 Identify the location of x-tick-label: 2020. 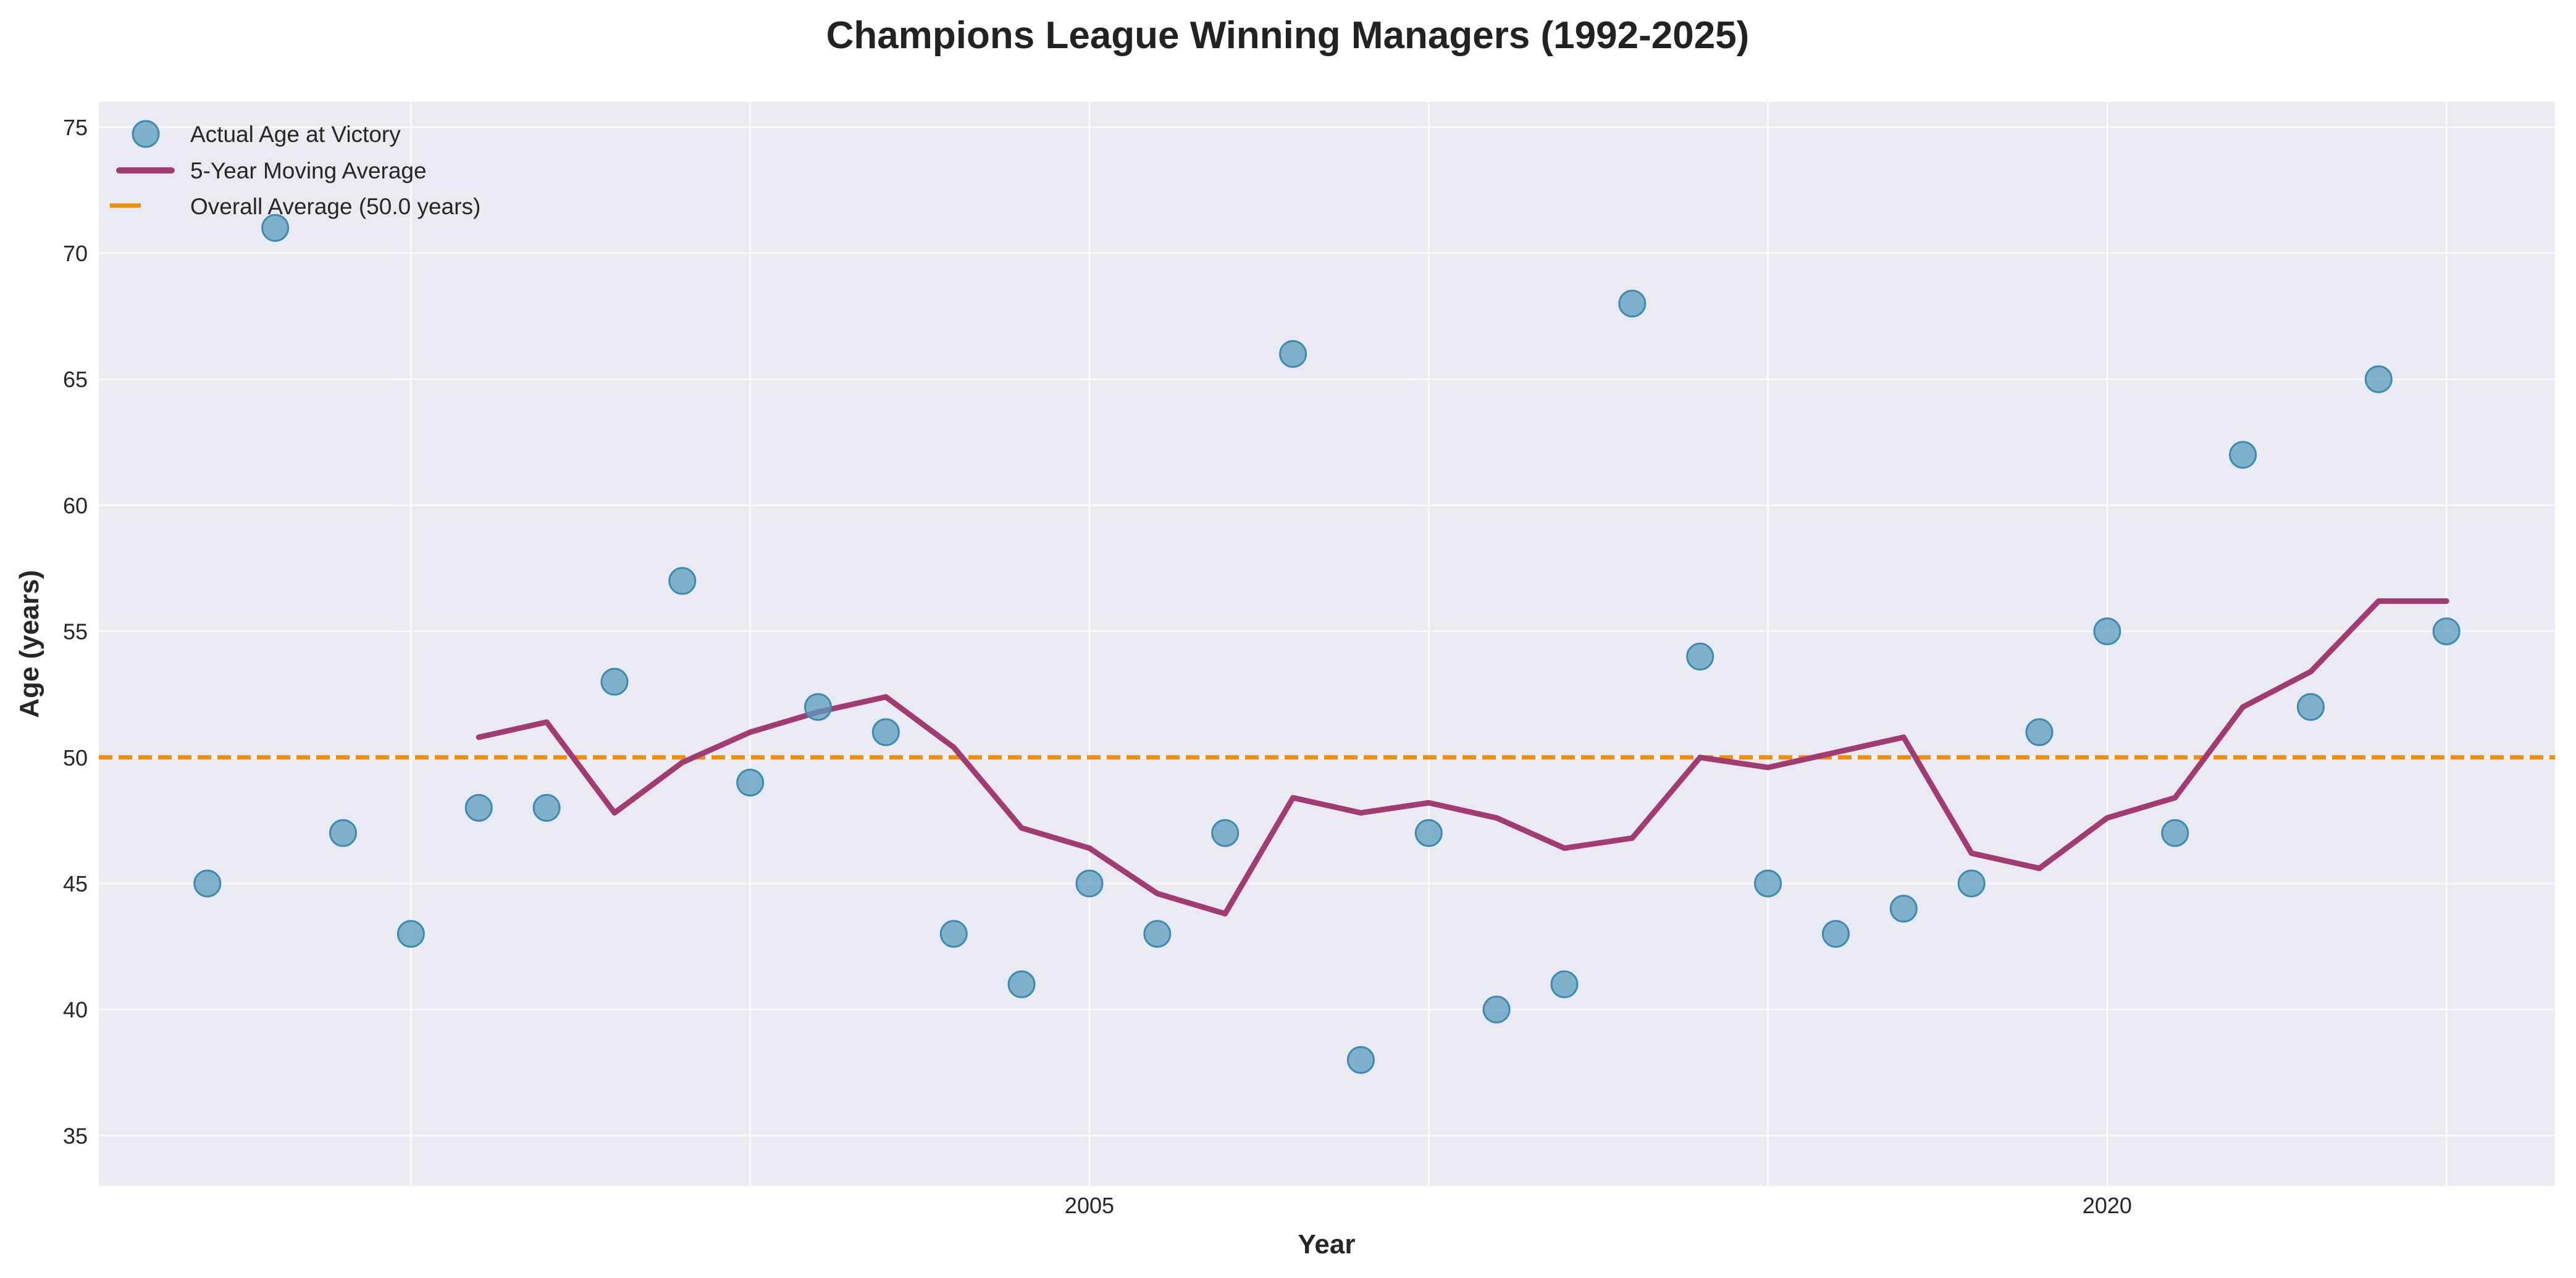
(2107, 1205).